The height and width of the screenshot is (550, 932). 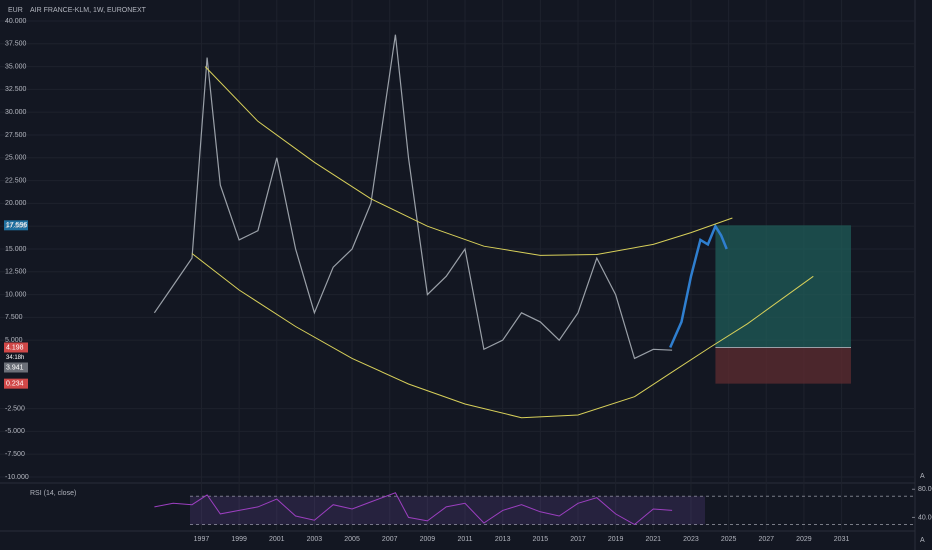 What do you see at coordinates (16, 112) in the screenshot?
I see `y-tick-label: 30.000` at bounding box center [16, 112].